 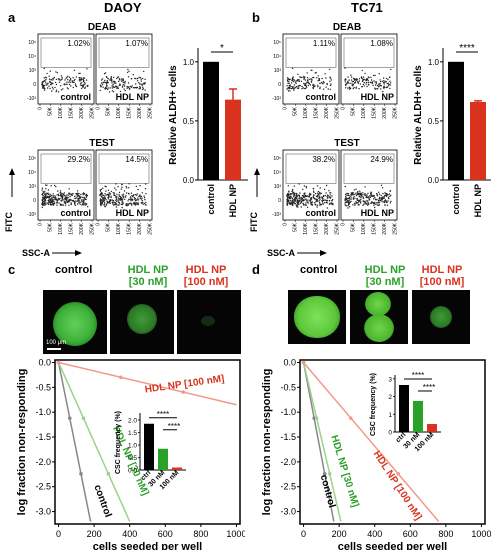 What do you see at coordinates (78, 43) in the screenshot?
I see `gate-percentage: 1.02%` at bounding box center [78, 43].